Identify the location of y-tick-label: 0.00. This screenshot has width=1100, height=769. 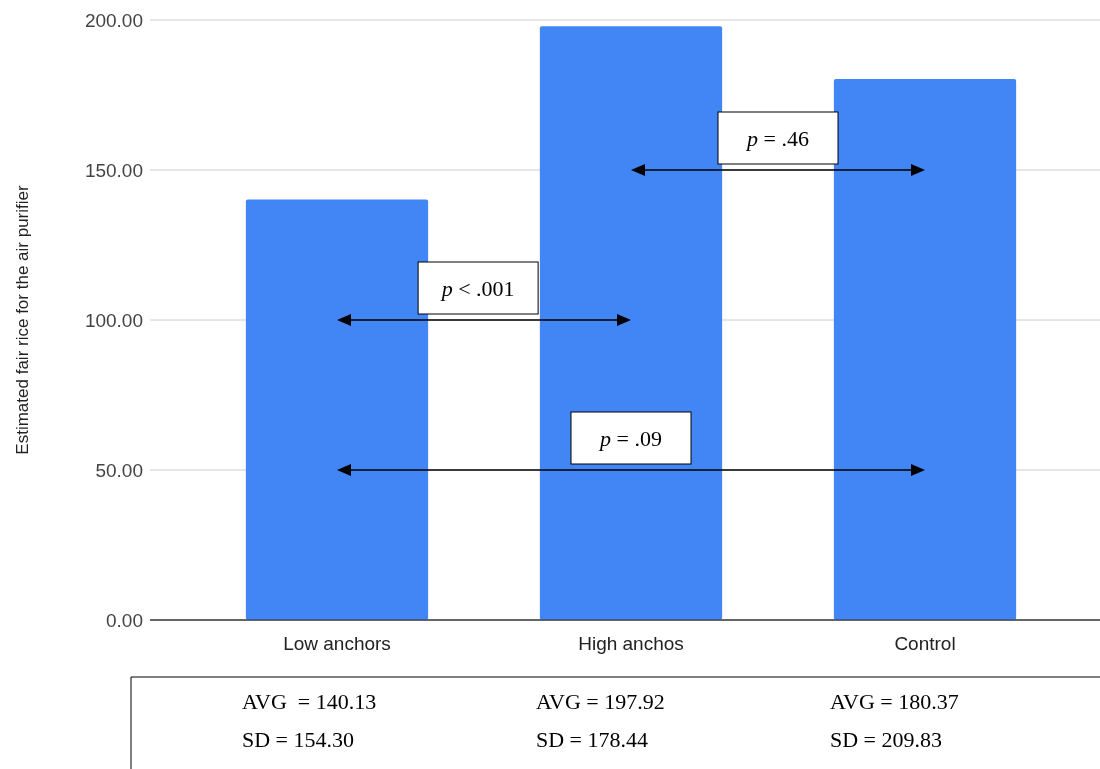
(124, 620).